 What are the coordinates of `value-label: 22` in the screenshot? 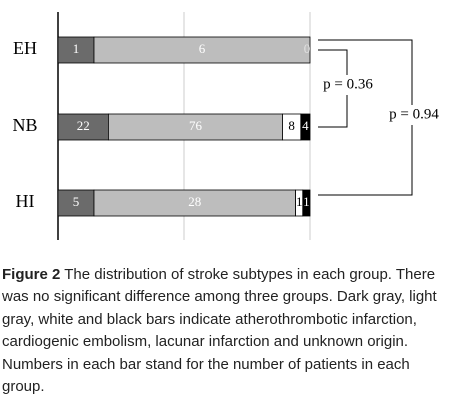 It's located at (83, 125).